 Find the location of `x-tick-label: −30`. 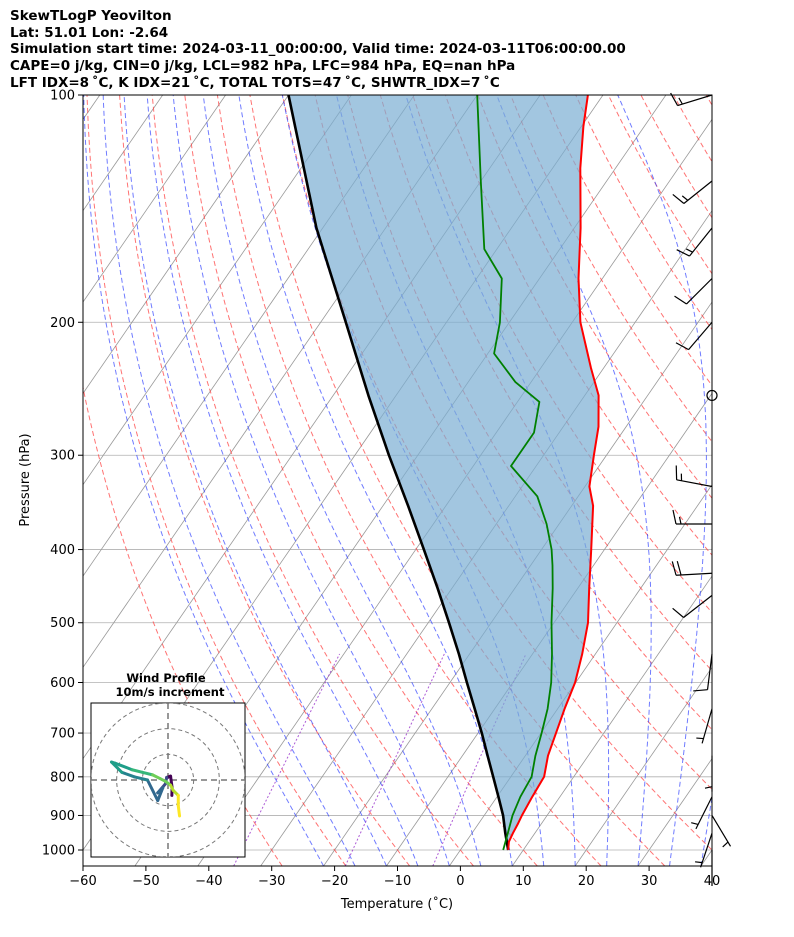

x-tick-label: −30 is located at coordinates (271, 881).